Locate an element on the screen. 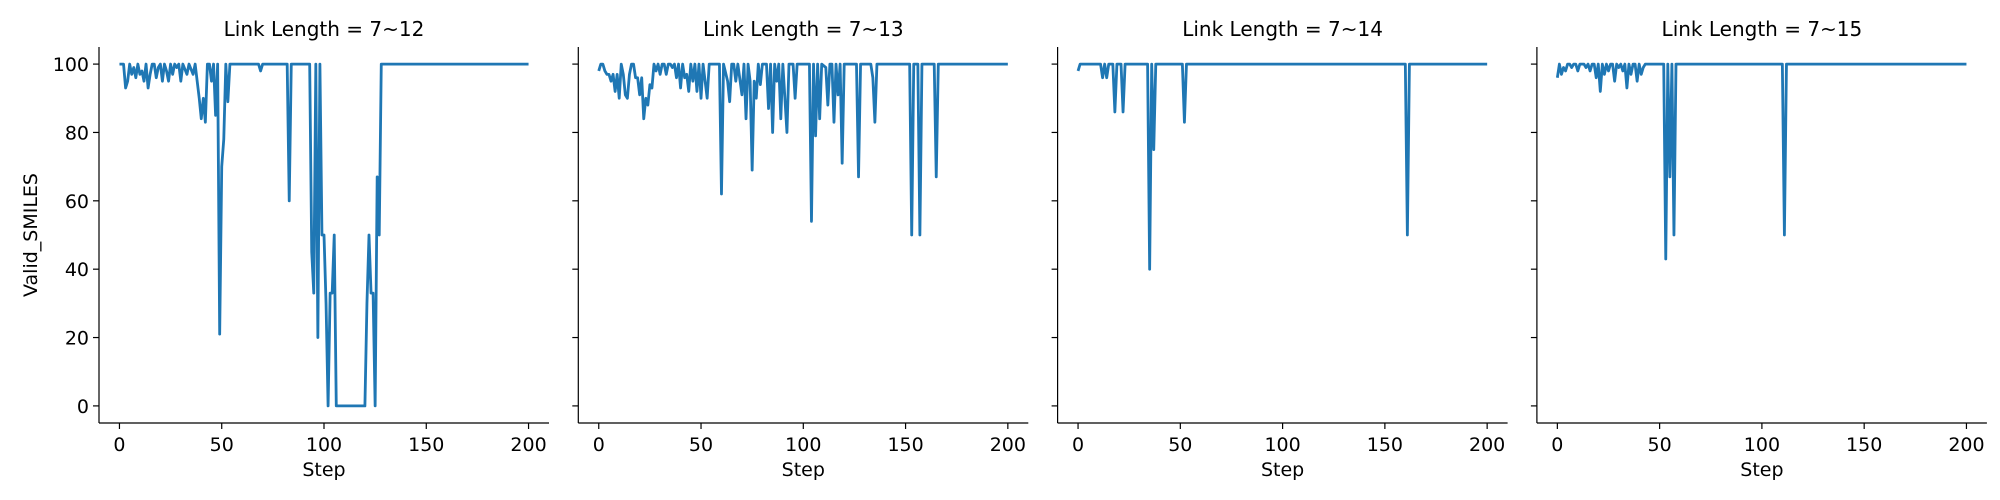  y-tick-label: 60 is located at coordinates (77, 202).